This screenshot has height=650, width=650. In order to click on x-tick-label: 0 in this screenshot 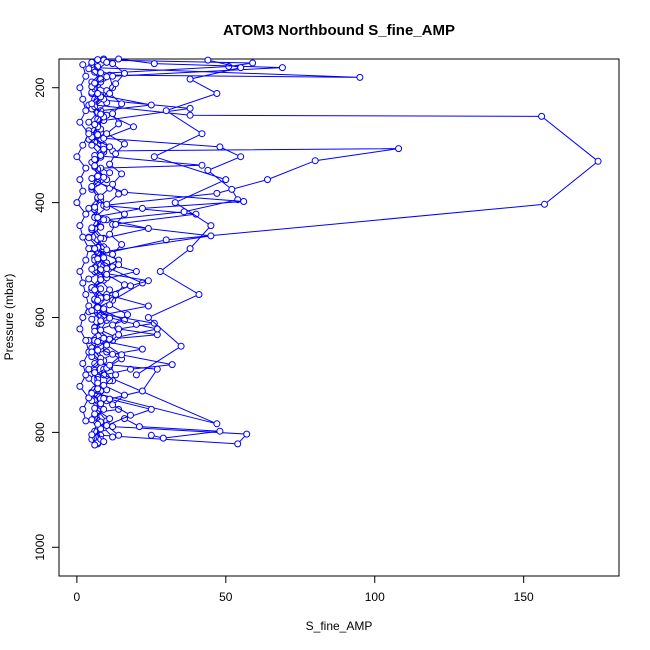, I will do `click(77, 597)`.